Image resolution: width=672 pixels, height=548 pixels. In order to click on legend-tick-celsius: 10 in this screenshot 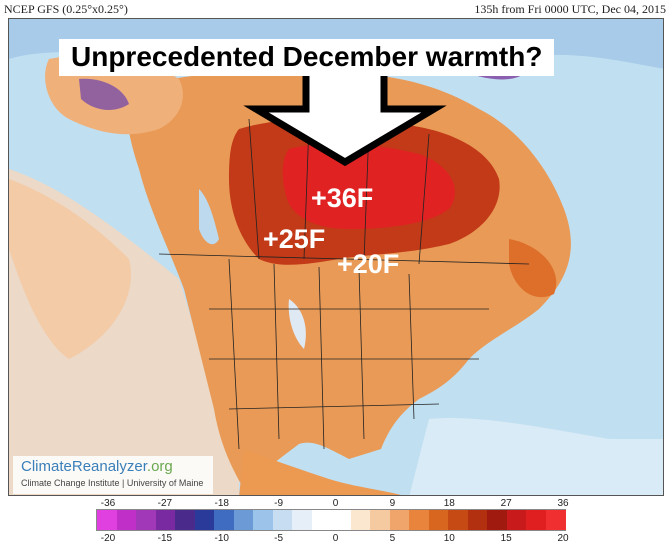, I will do `click(449, 538)`.